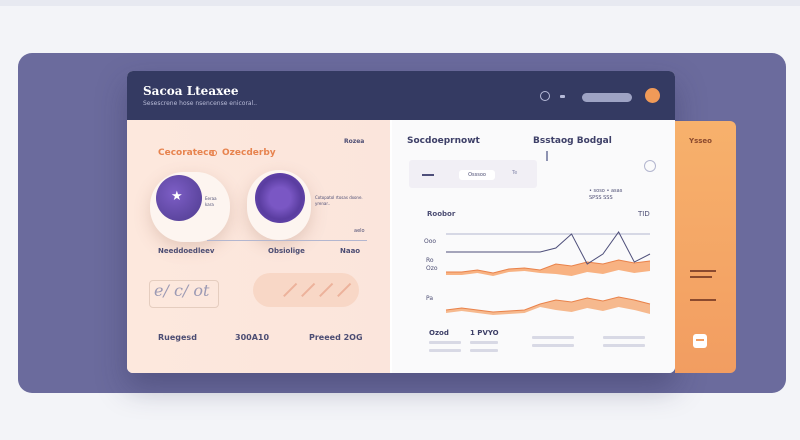  I want to click on filter-indicator, so click(428, 175).